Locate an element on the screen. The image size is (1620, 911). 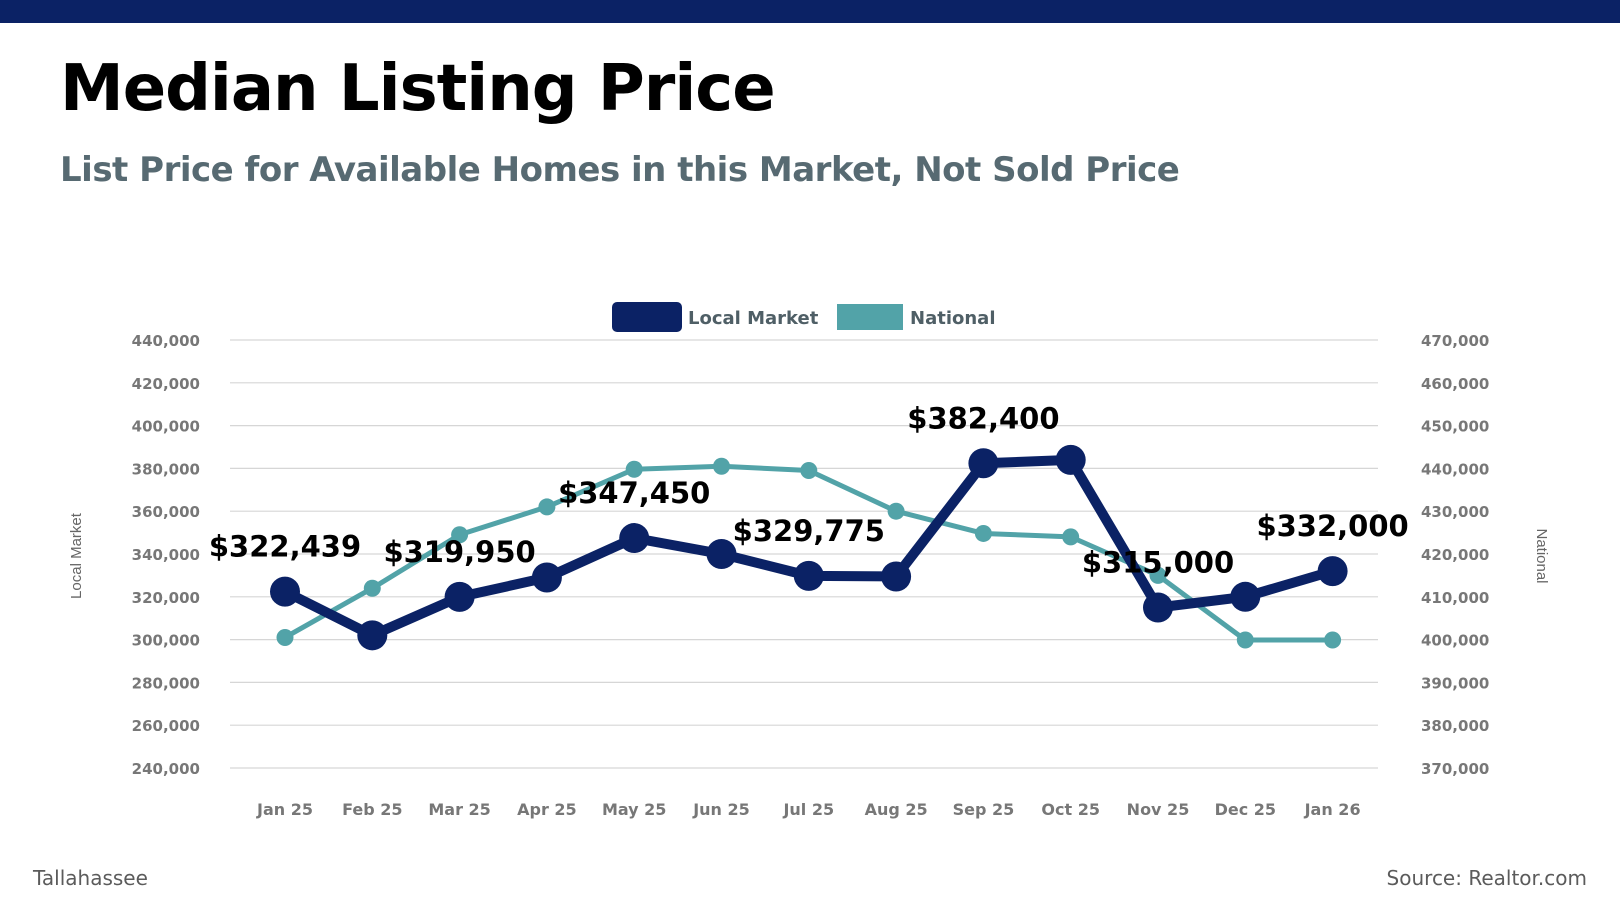
x-tick-label: Jun 25 is located at coordinates (721, 809).